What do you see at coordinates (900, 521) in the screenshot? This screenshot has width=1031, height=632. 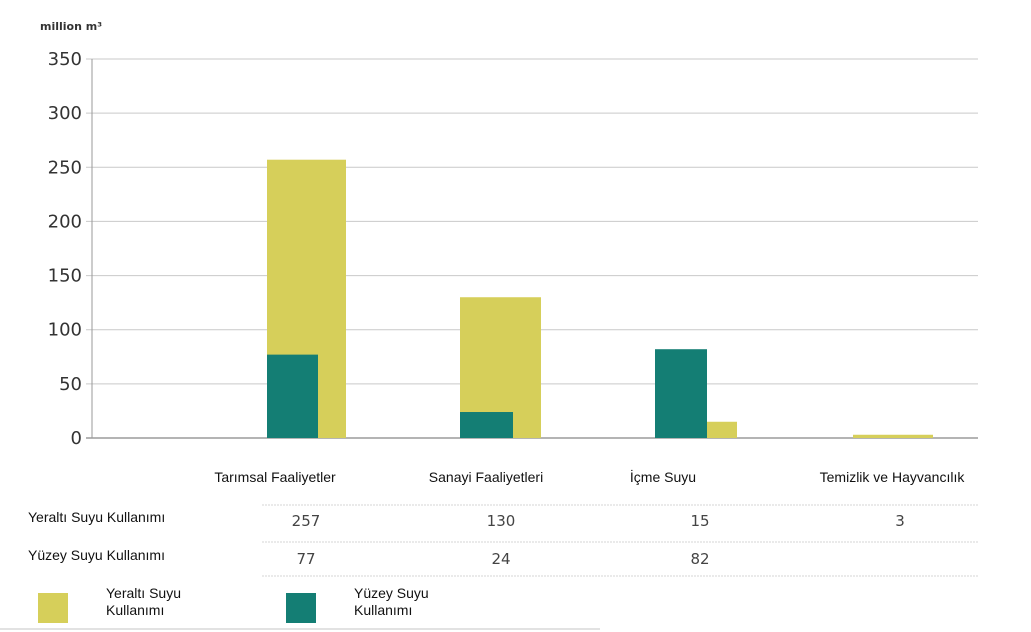 I see `table-cell: 3` at bounding box center [900, 521].